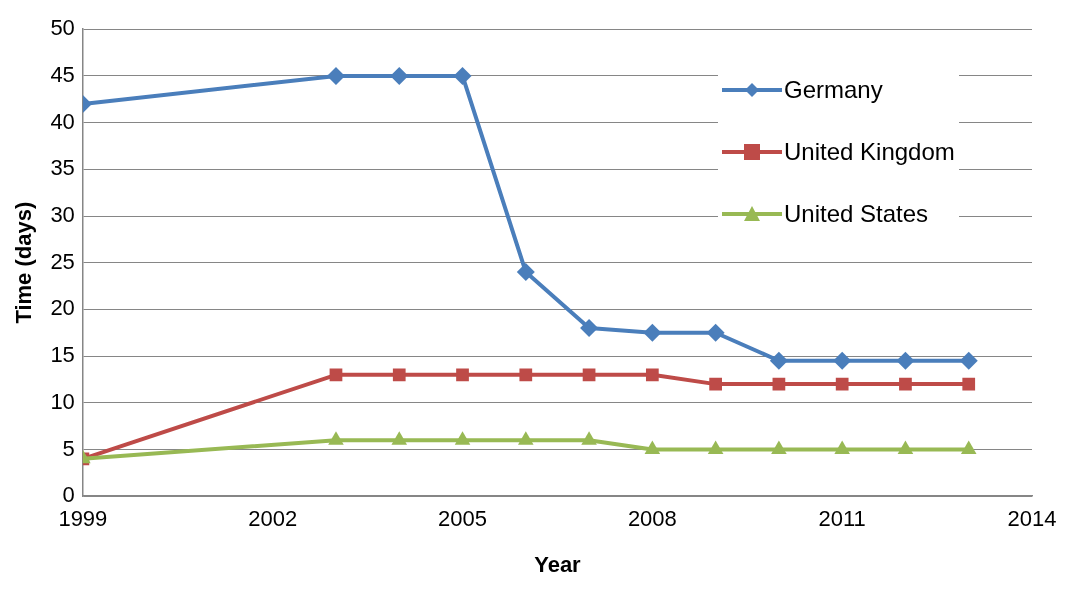 This screenshot has height=591, width=1070. Describe the element at coordinates (62, 308) in the screenshot. I see `y-tick-label: 20` at that location.